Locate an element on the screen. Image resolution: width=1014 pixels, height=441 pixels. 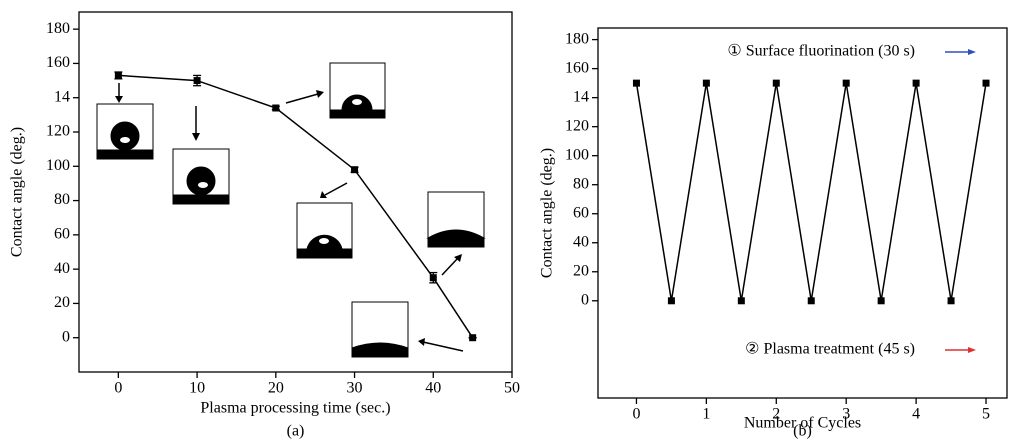
x-axis-label: Number of Cycles is located at coordinates (802, 423).